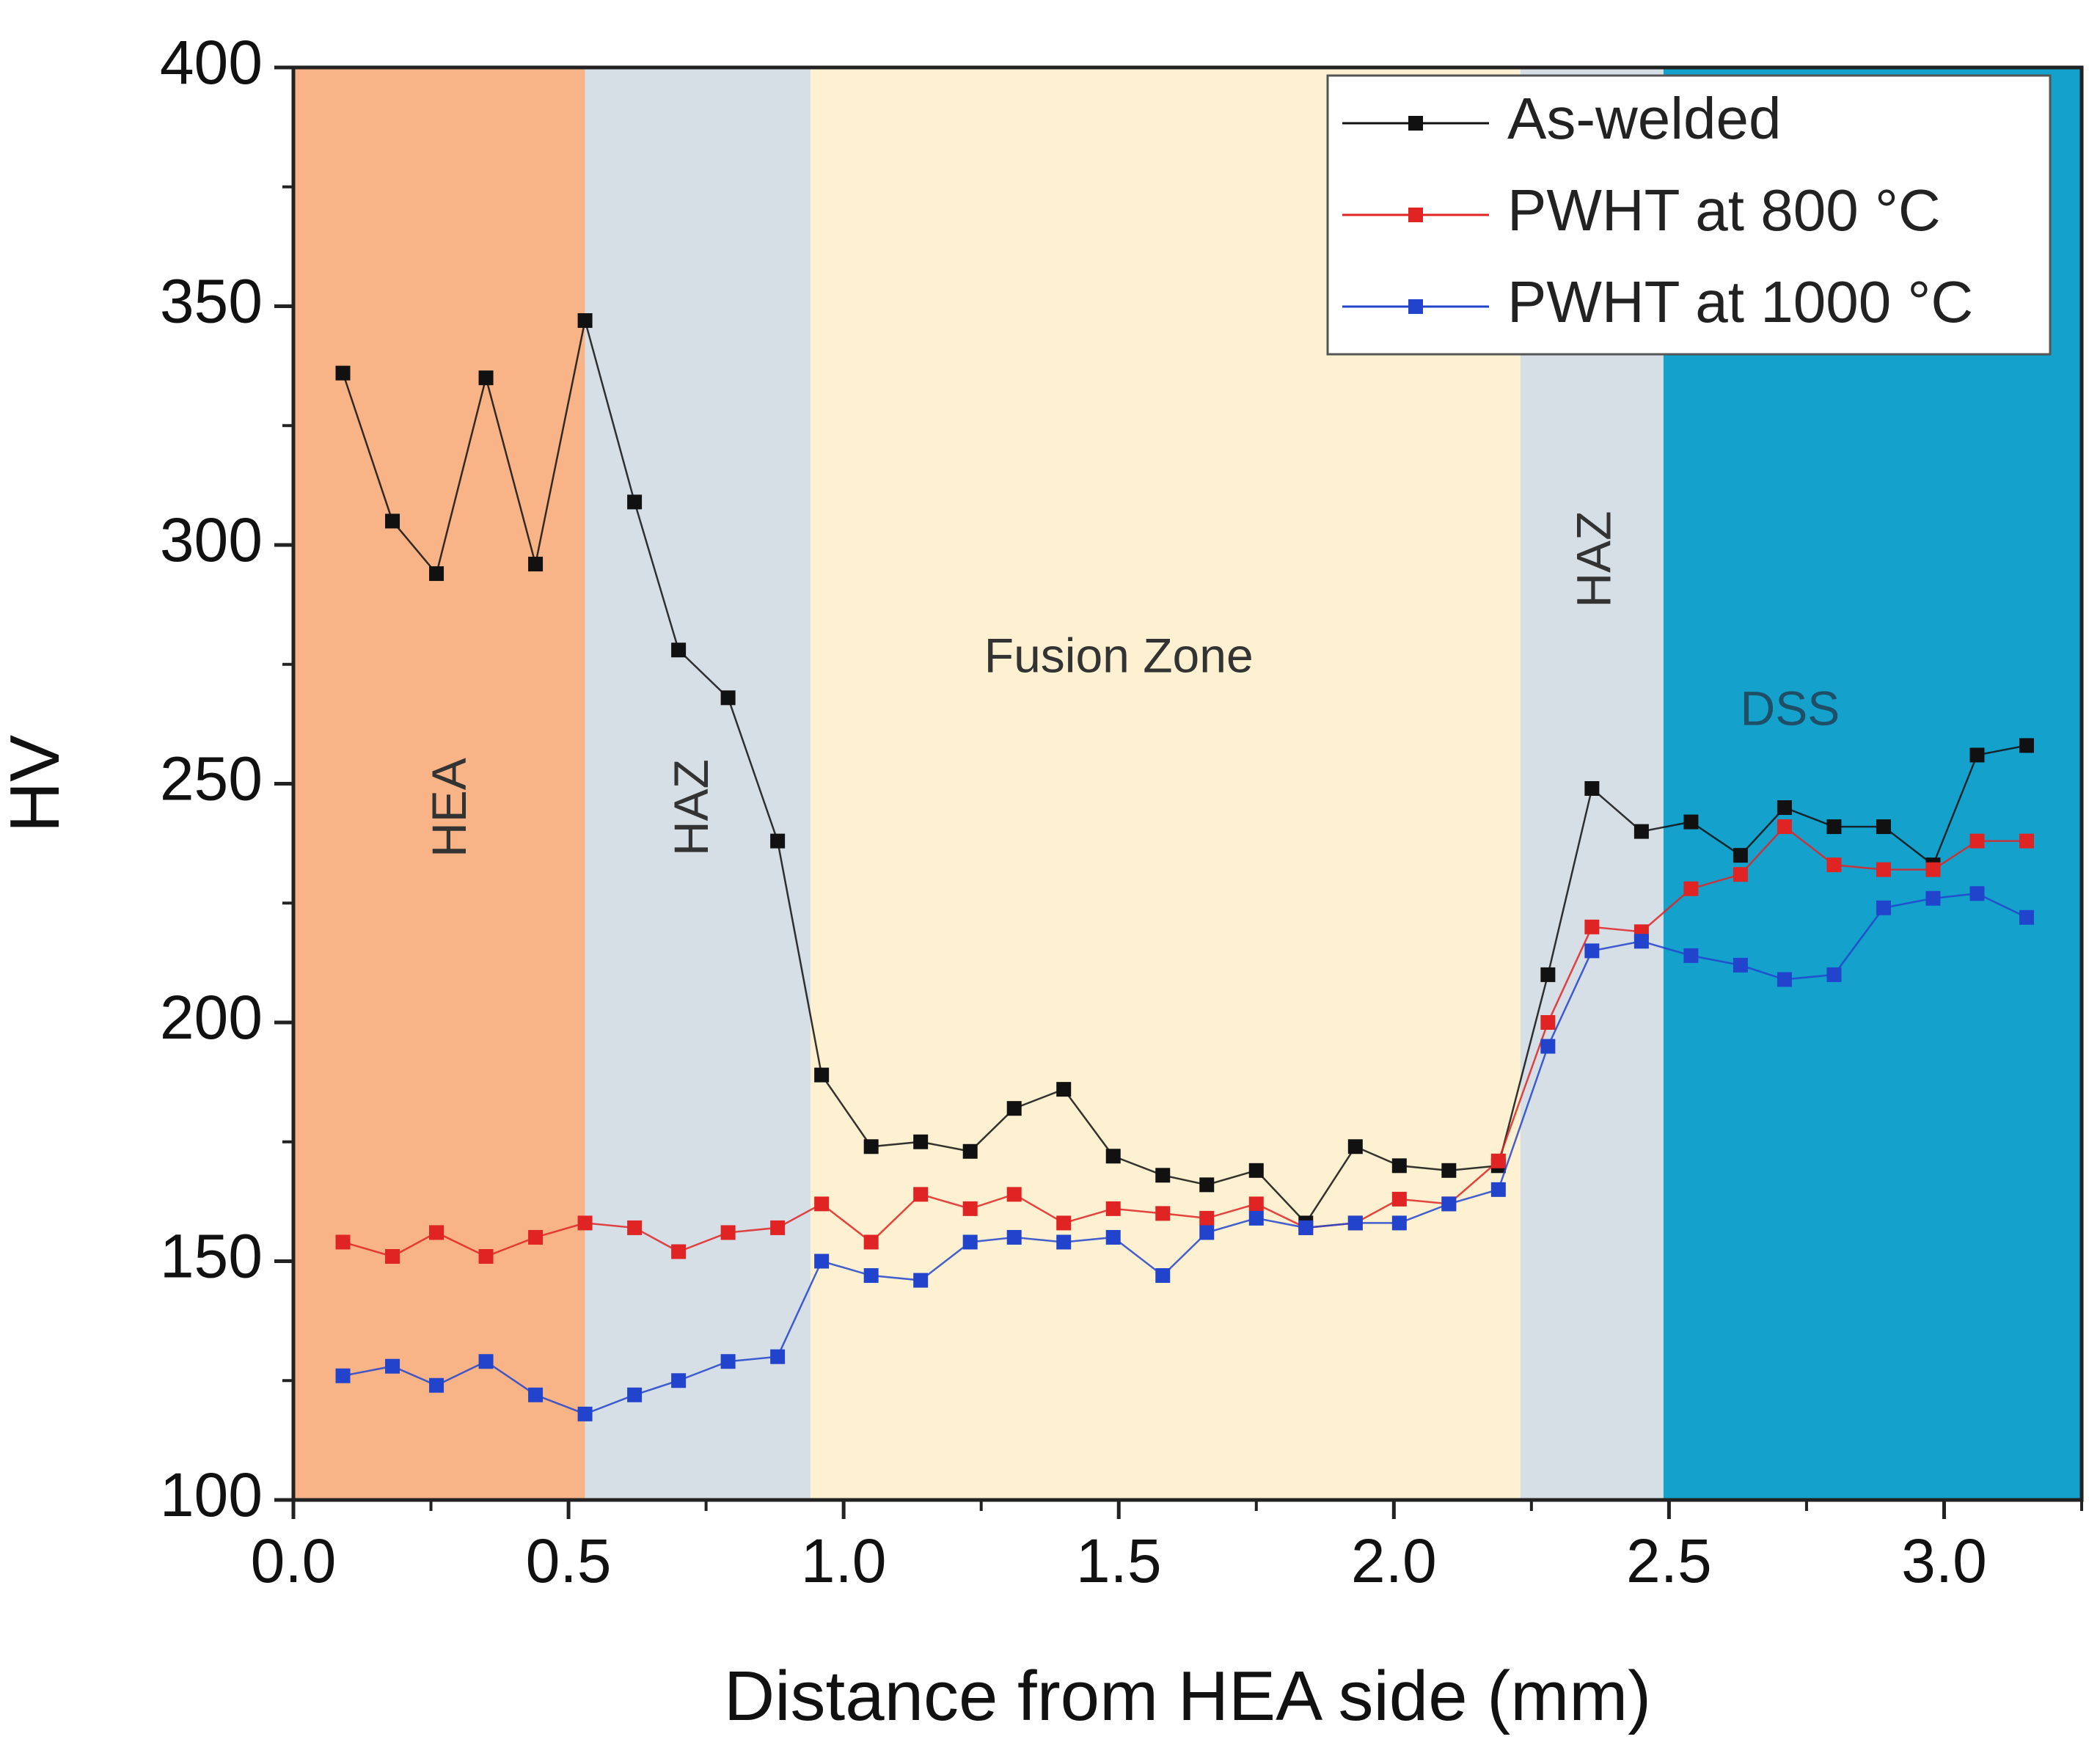  Describe the element at coordinates (844, 1560) in the screenshot. I see `x-tick-label: 1.0` at that location.